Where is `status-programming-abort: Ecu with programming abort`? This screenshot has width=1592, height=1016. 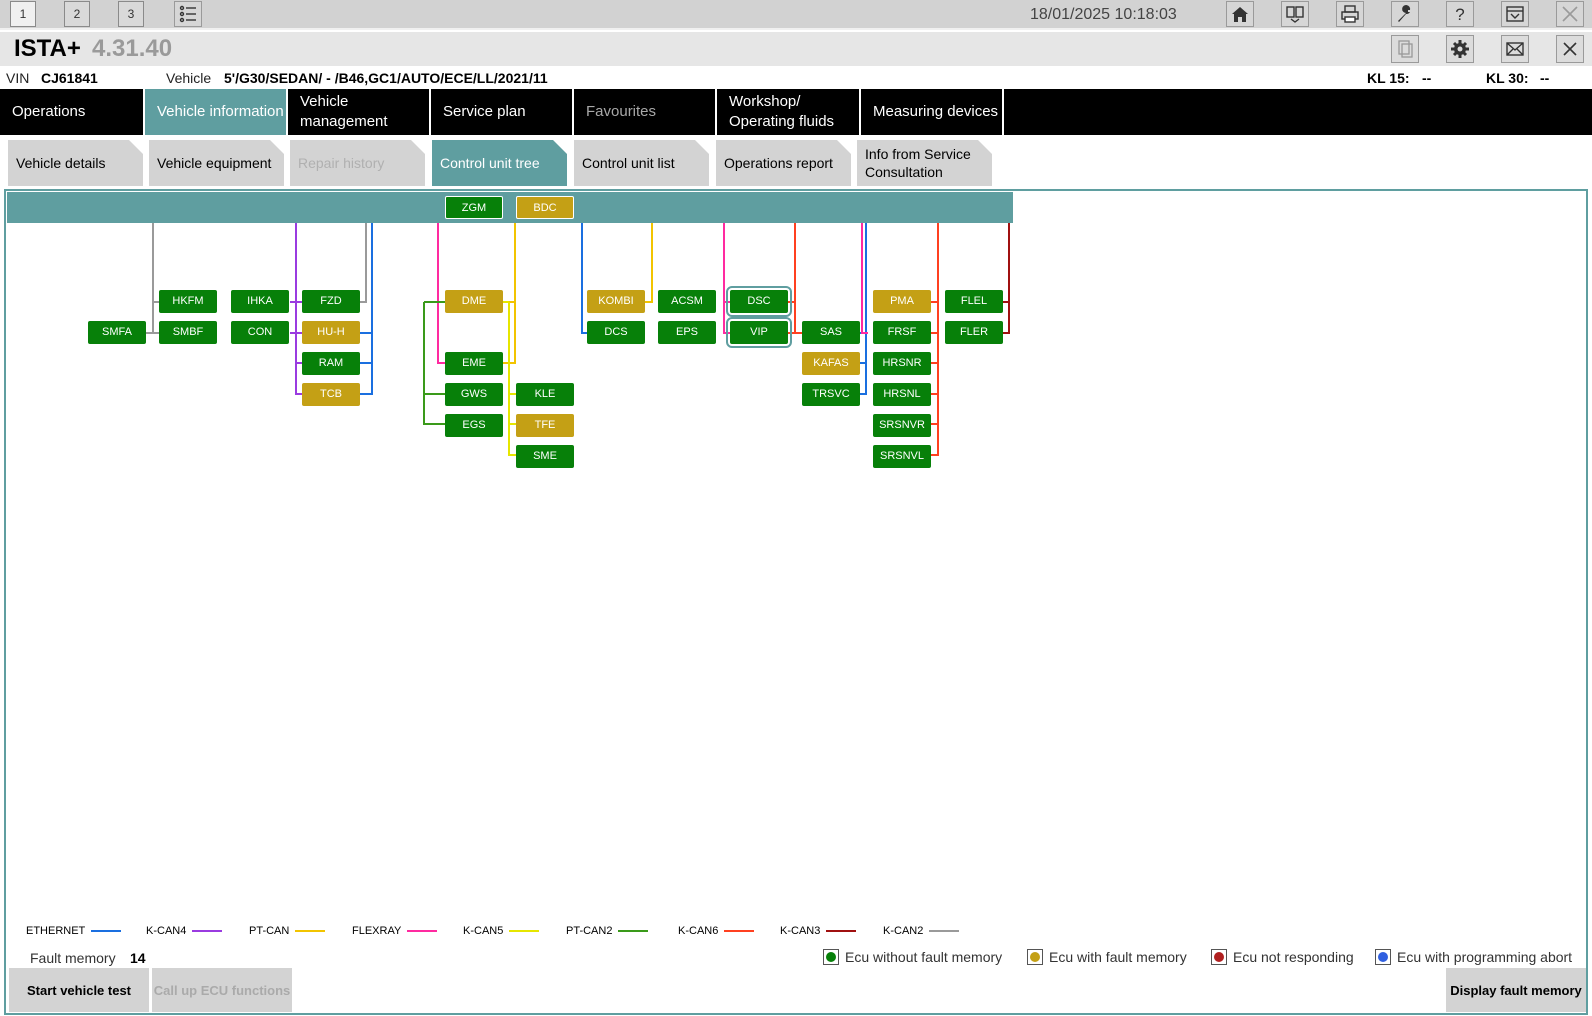
status-programming-abort: Ecu with programming abort is located at coordinates (1473, 957).